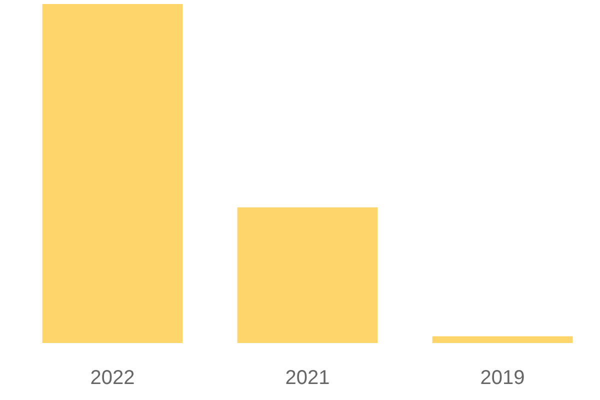 This screenshot has height=400, width=600. What do you see at coordinates (307, 378) in the screenshot?
I see `x-tick-label: 2021` at bounding box center [307, 378].